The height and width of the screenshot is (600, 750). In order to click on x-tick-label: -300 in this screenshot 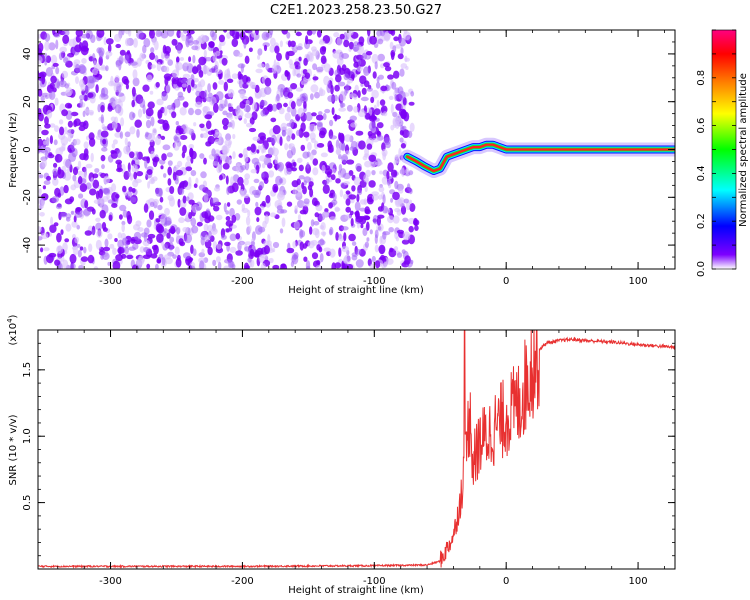, I will do `click(110, 281)`.